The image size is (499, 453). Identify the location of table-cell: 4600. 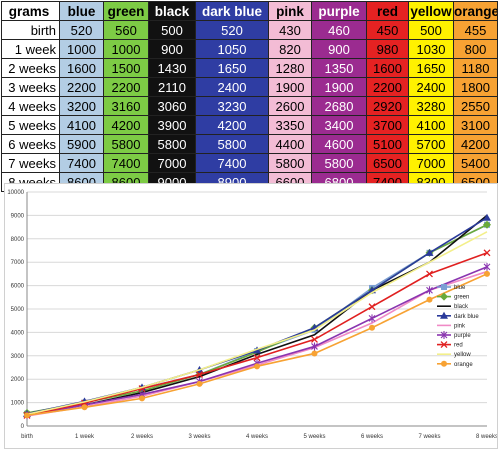
(339, 144).